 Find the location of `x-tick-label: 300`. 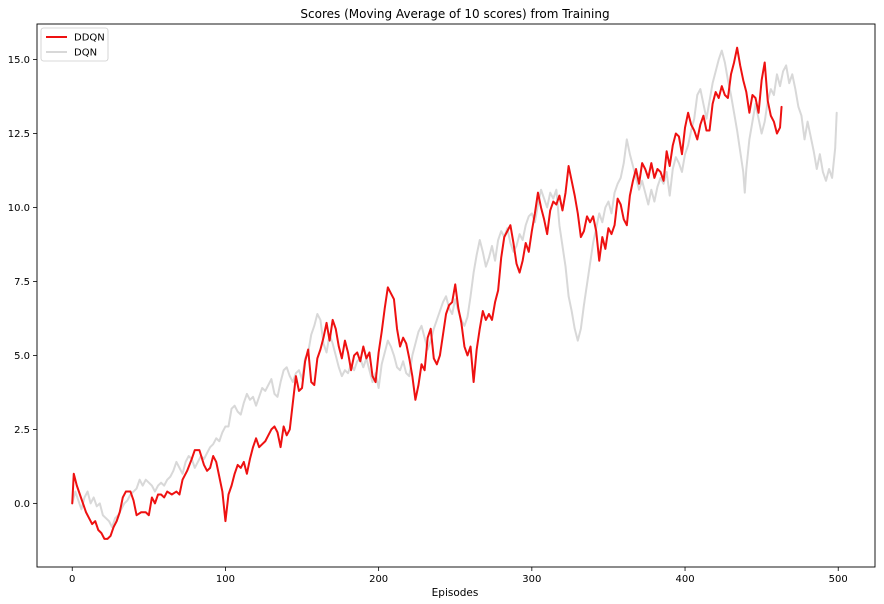

x-tick-label: 300 is located at coordinates (531, 579).